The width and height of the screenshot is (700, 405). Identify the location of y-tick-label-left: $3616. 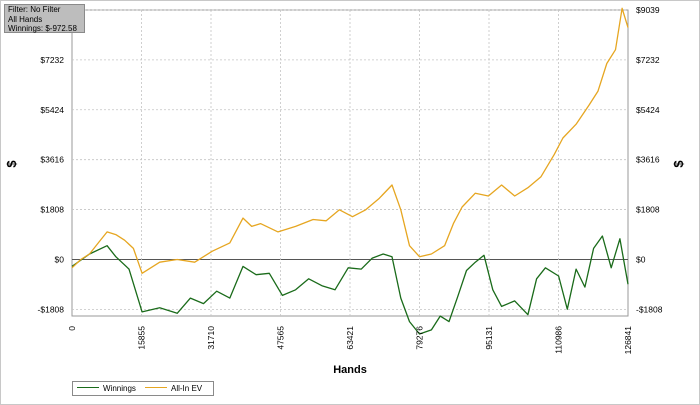
(52, 160).